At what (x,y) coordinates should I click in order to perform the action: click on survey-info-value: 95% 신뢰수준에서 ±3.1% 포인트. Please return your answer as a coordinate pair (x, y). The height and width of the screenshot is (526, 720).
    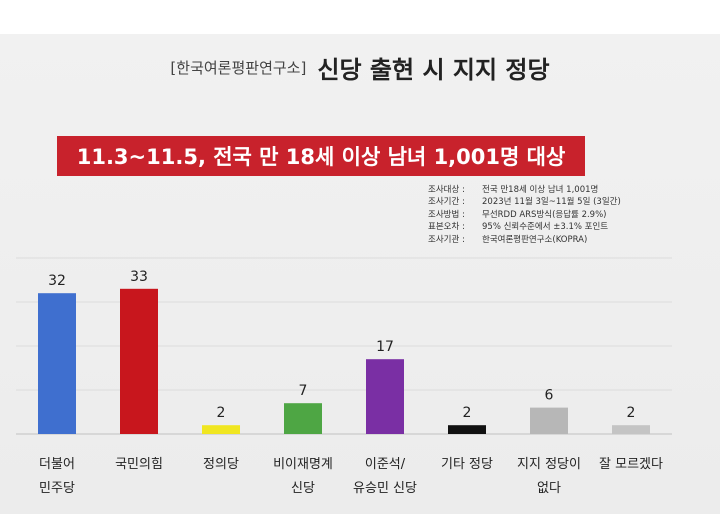
    Looking at the image, I should click on (545, 227).